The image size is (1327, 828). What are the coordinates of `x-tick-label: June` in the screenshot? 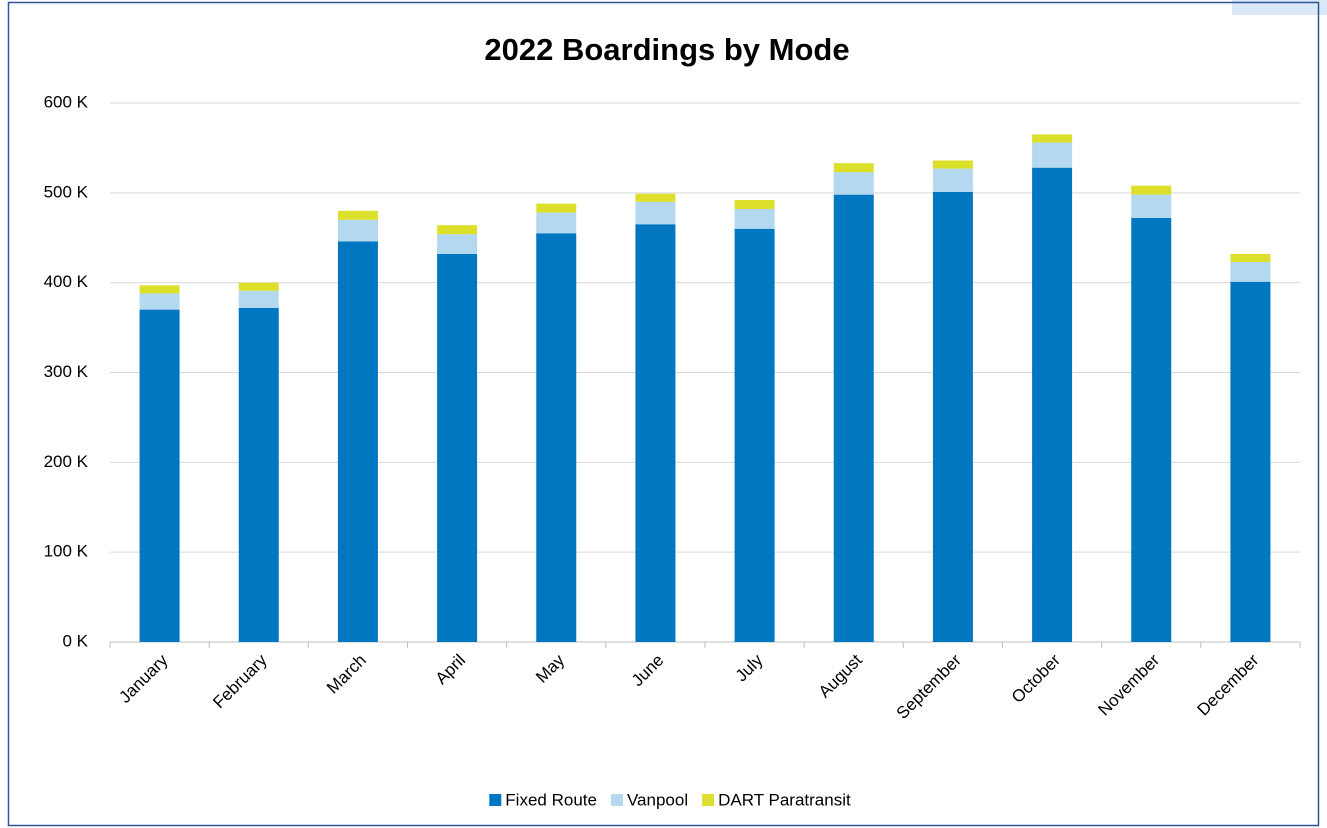 It's located at (648, 671).